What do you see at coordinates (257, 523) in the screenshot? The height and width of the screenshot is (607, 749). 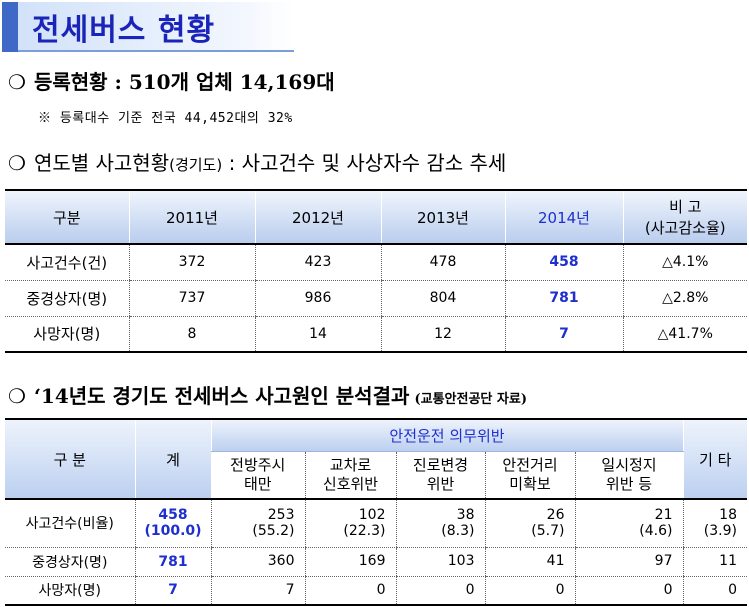 I see `cell-forward-gaze: 253 (55.2)` at bounding box center [257, 523].